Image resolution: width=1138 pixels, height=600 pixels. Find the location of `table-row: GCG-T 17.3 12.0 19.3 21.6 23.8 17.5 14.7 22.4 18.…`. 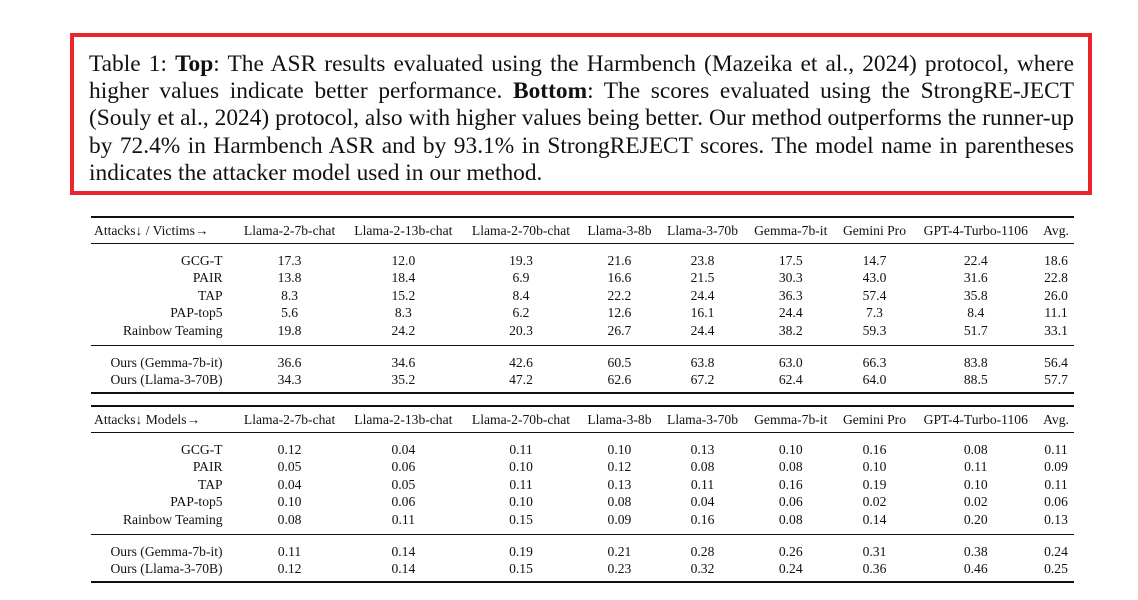

table-row: GCG-T 17.3 12.0 19.3 21.6 23.8 17.5 14.7 22.4 18.… is located at coordinates (582, 257).